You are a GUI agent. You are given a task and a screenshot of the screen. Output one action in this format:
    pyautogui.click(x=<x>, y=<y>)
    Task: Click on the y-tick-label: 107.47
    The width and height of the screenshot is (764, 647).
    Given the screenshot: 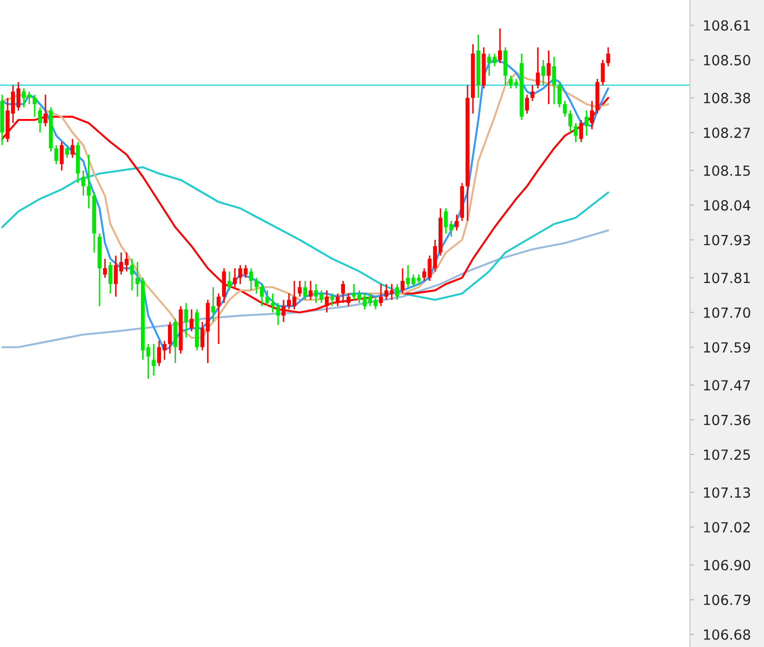 What is the action you would take?
    pyautogui.click(x=727, y=385)
    